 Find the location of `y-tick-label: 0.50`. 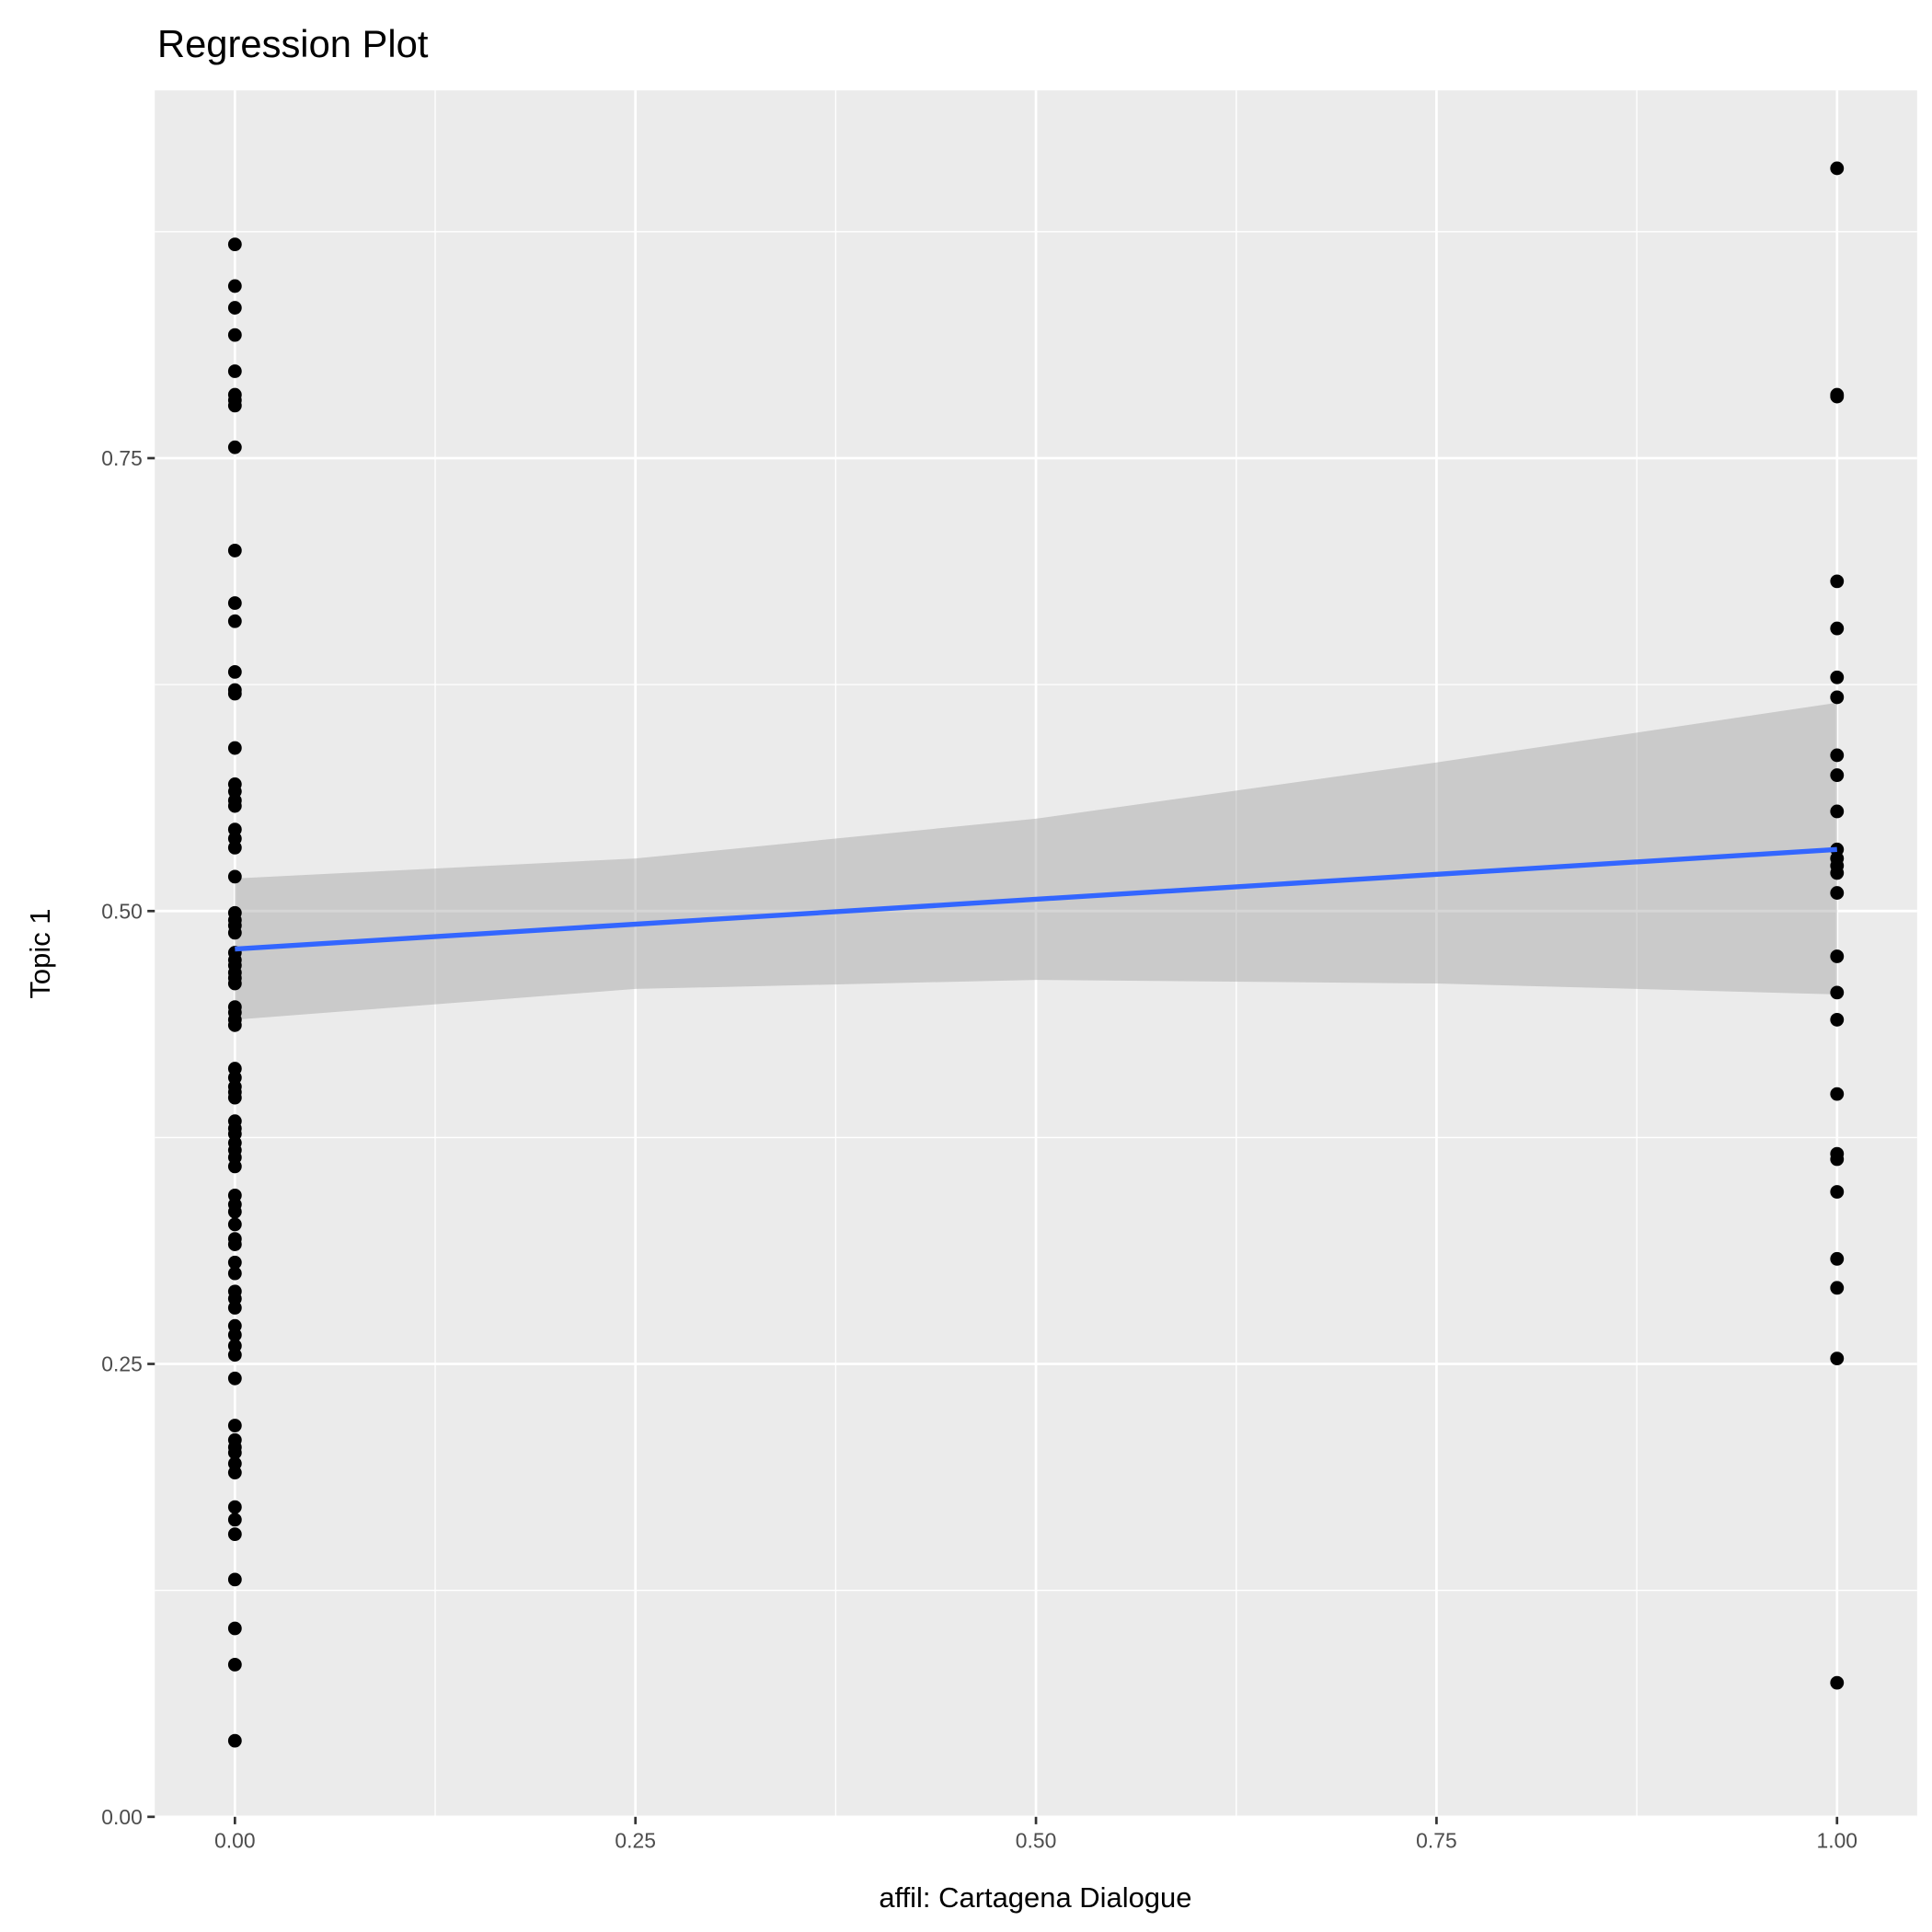

y-tick-label: 0.50 is located at coordinates (122, 911).